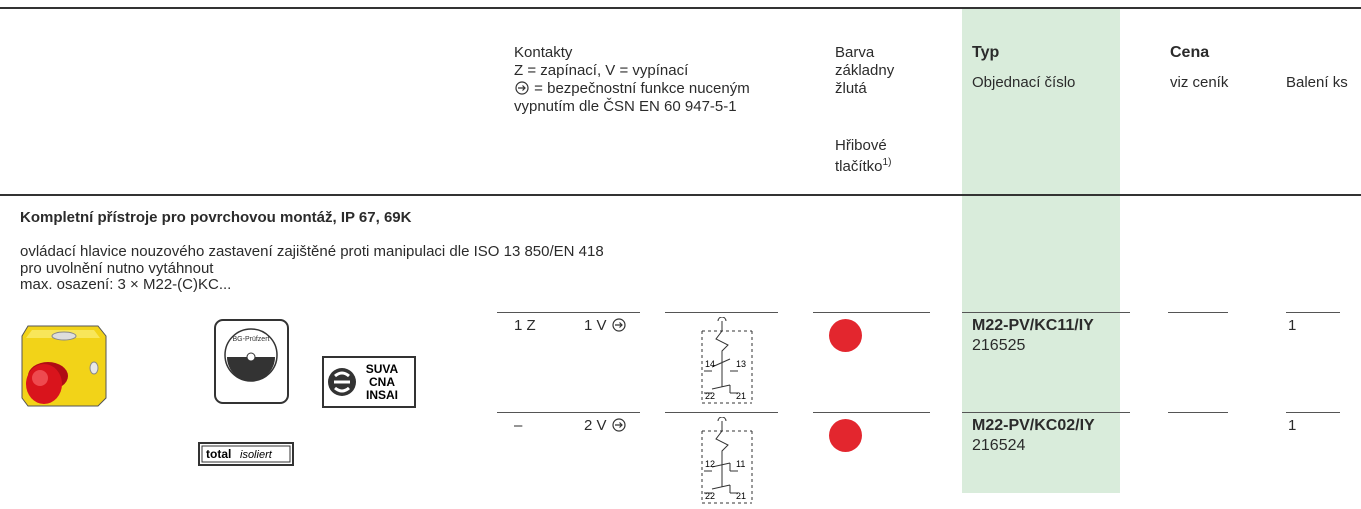 Image resolution: width=1361 pixels, height=509 pixels. What do you see at coordinates (1033, 325) in the screenshot?
I see `type-code: M22-PV/KC11/IY` at bounding box center [1033, 325].